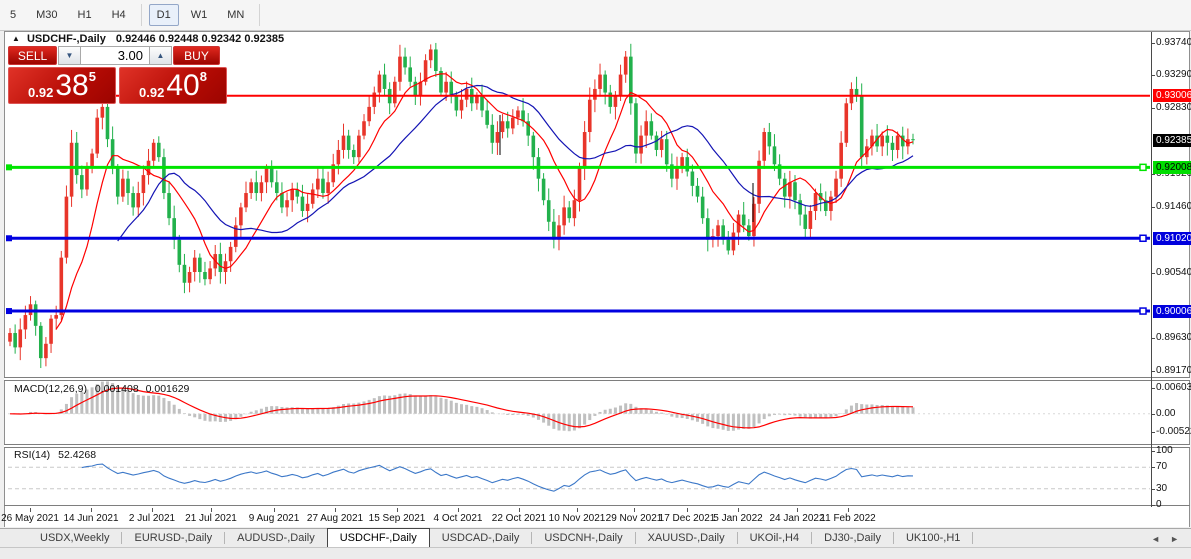  I want to click on chart-tab-dj30-daily: DJ30-,Daily, so click(852, 538).